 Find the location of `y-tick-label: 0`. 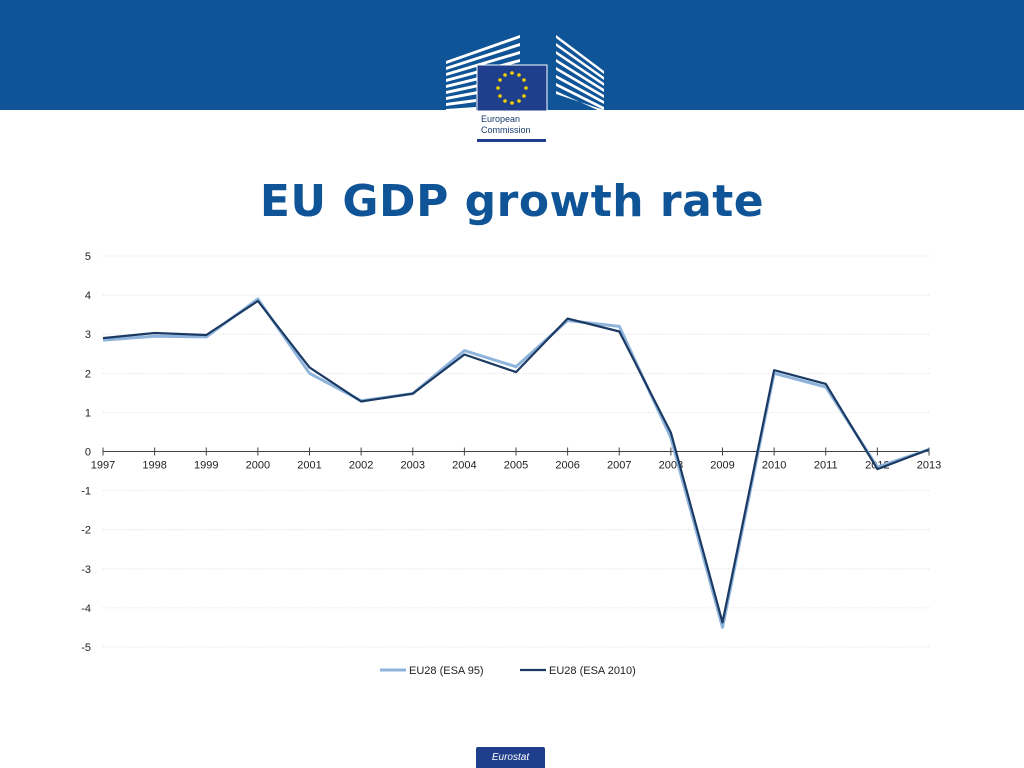

y-tick-label: 0 is located at coordinates (88, 453).